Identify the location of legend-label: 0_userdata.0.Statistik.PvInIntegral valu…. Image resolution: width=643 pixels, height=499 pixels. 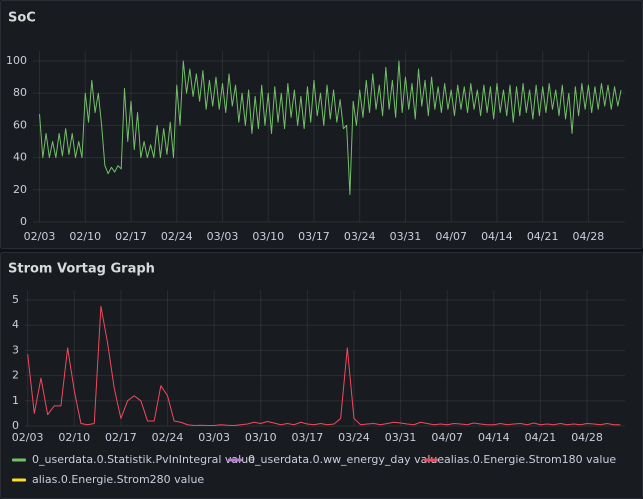
(143, 459).